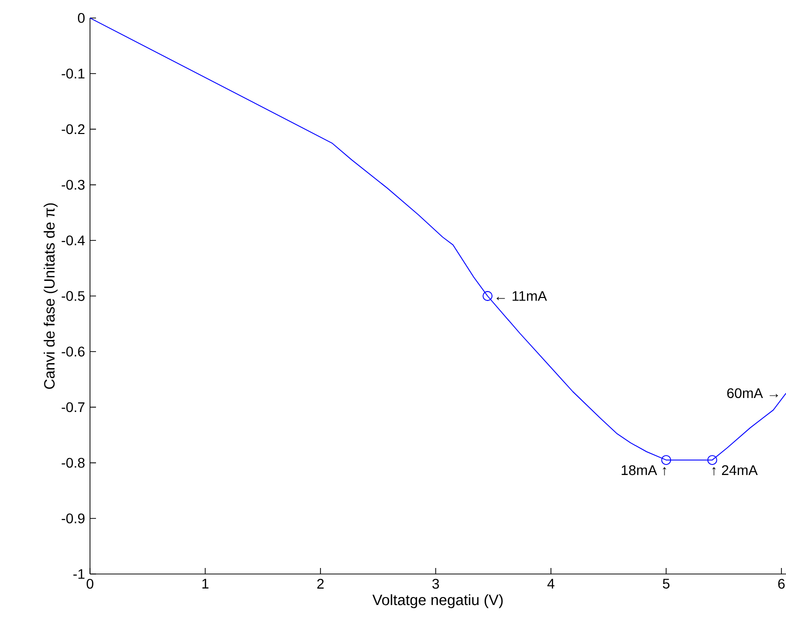  I want to click on y-tick-label: -0.5, so click(73, 296).